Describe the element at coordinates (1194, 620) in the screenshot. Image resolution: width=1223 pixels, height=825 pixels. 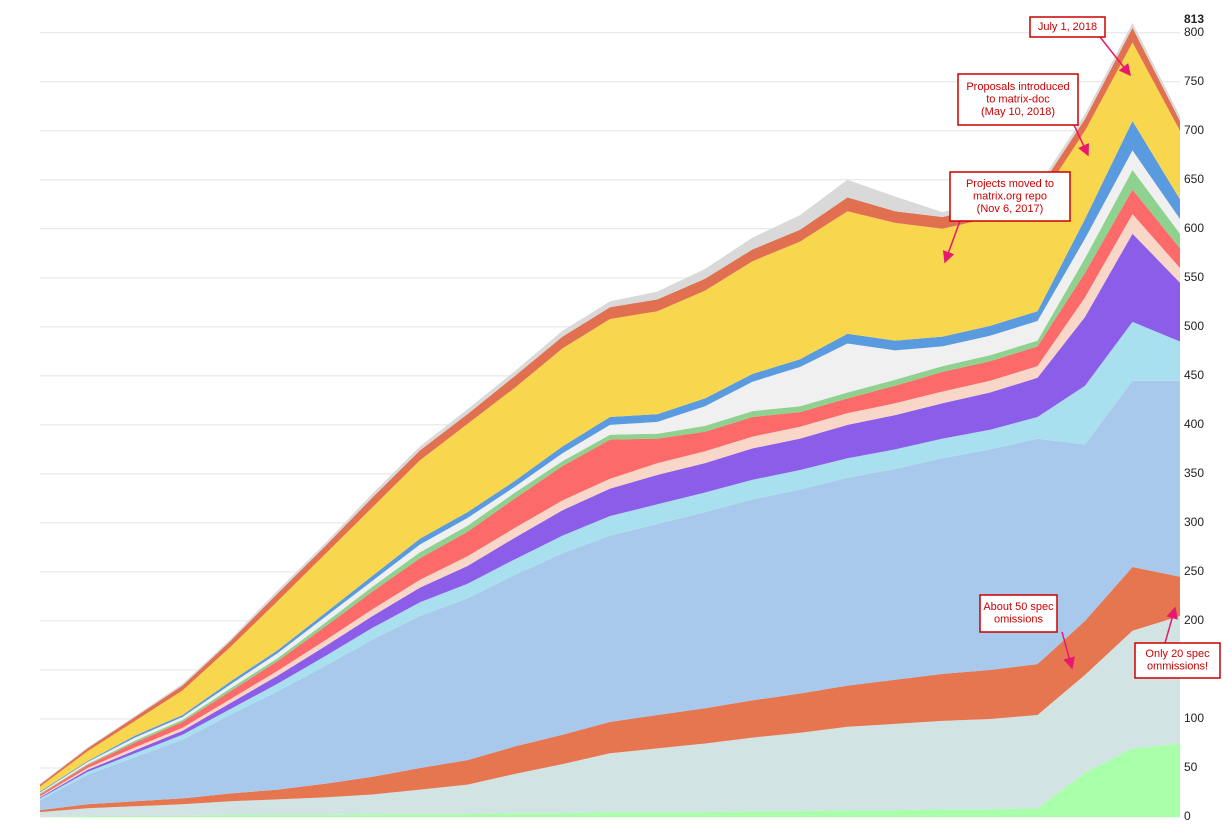
I see `y-tick-label: 200` at that location.